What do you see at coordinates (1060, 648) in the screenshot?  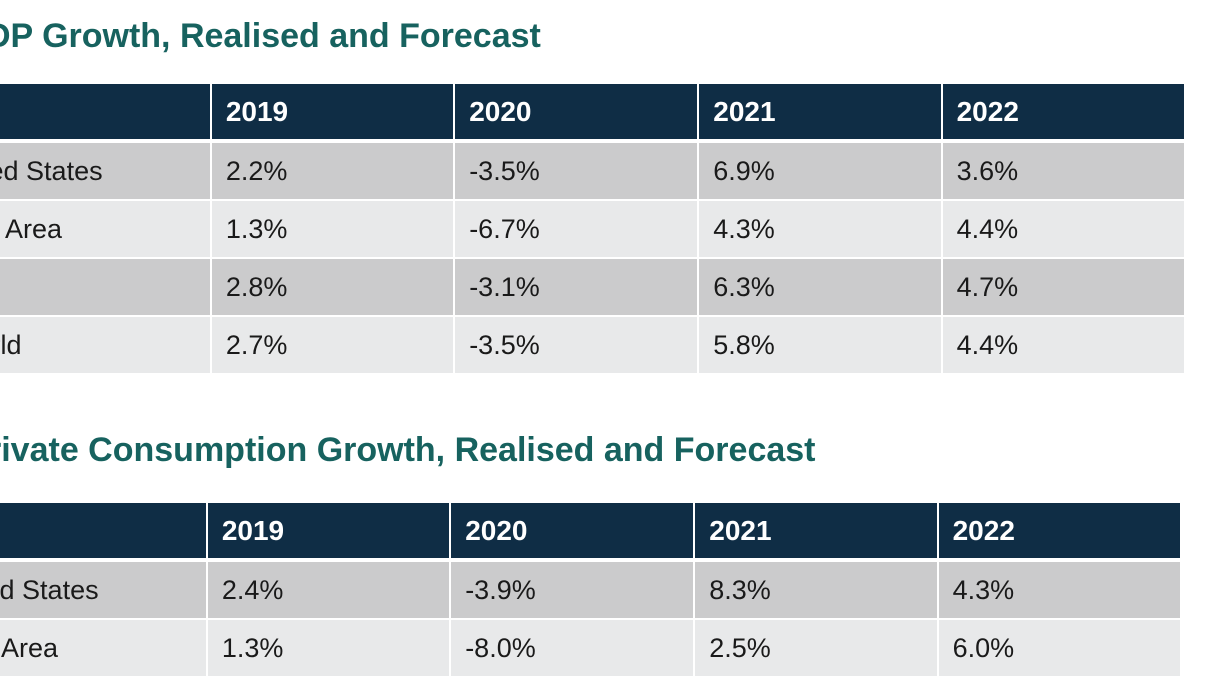 I see `value-cell: 6.0%` at bounding box center [1060, 648].